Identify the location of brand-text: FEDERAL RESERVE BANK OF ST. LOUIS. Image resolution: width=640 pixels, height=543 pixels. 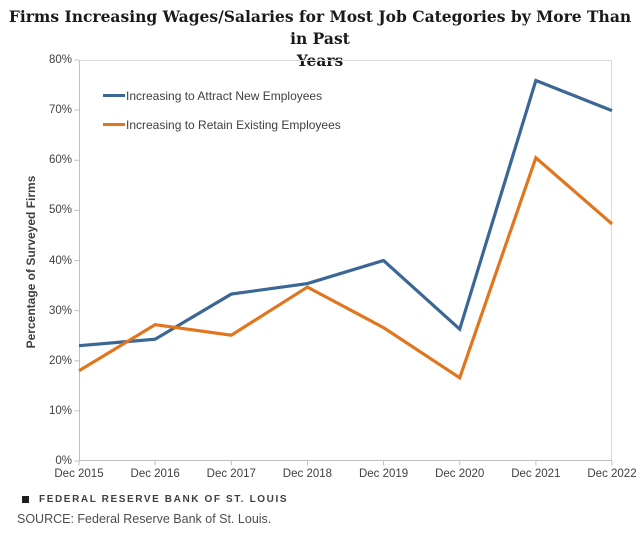
(164, 499).